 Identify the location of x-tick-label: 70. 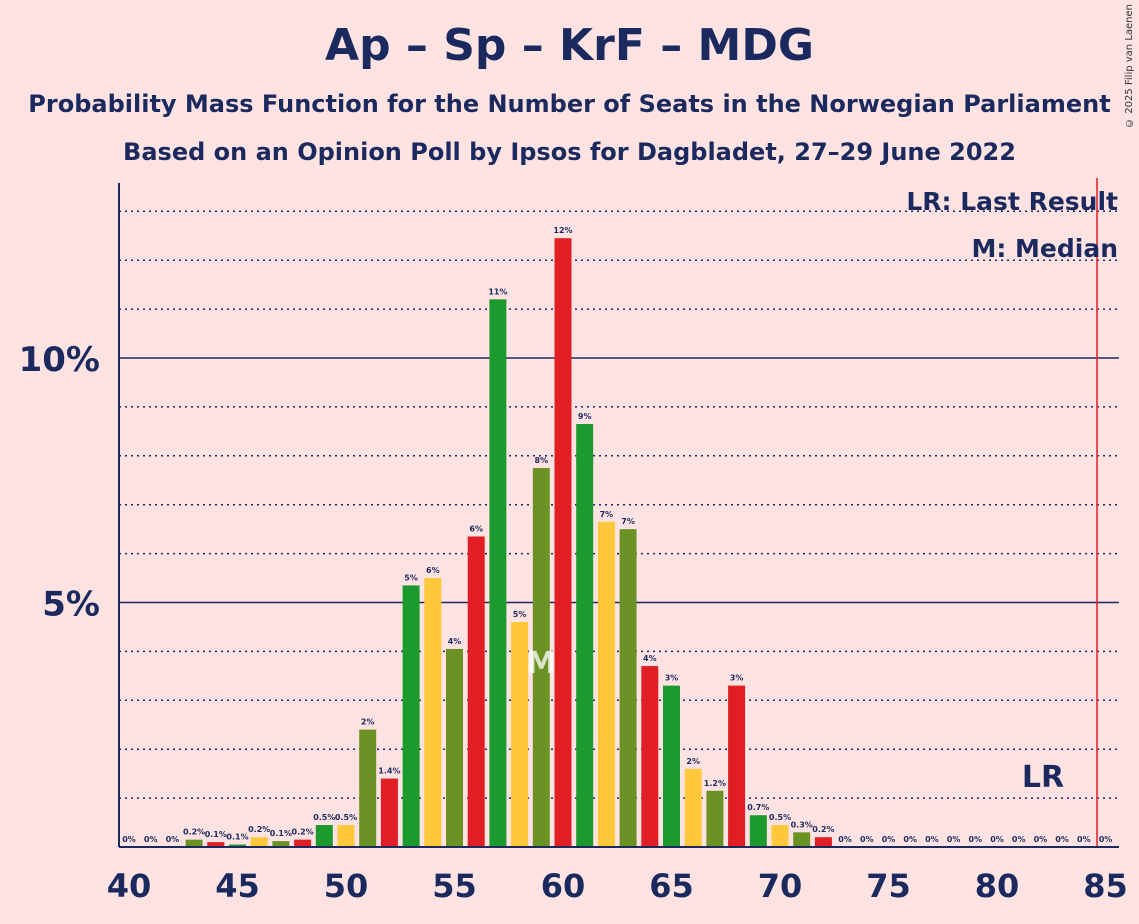
(780, 886).